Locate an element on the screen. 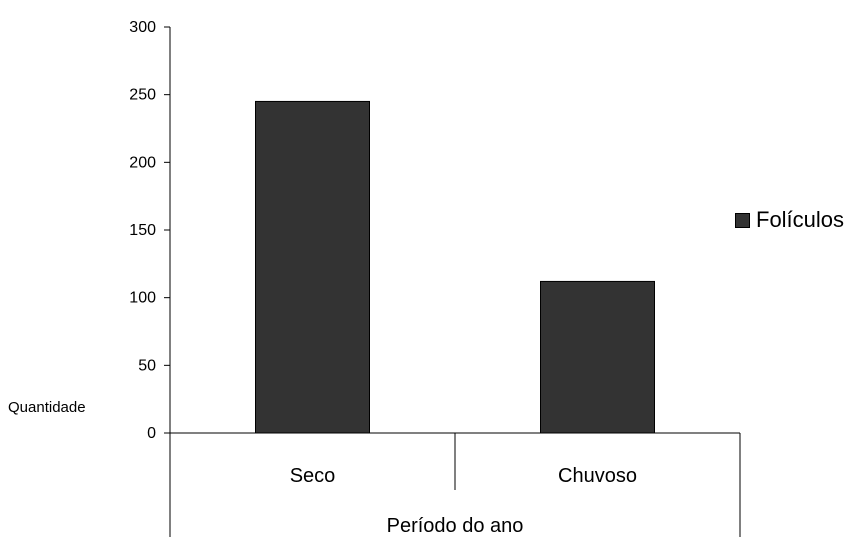 Image resolution: width=853 pixels, height=537 pixels. legend-label: Folículos is located at coordinates (800, 219).